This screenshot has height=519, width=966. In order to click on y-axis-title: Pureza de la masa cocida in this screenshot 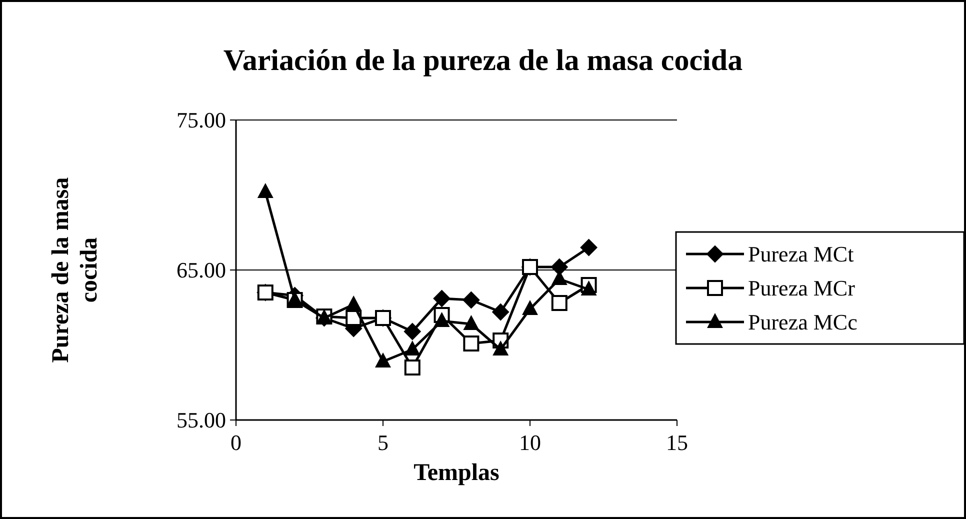, I will do `click(75, 270)`.